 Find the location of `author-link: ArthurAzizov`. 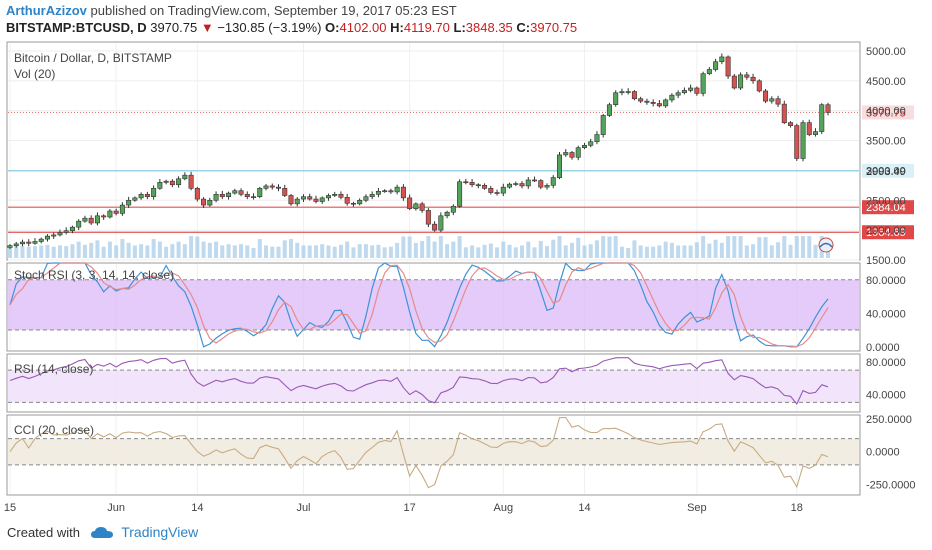

author-link: ArthurAzizov is located at coordinates (46, 10).